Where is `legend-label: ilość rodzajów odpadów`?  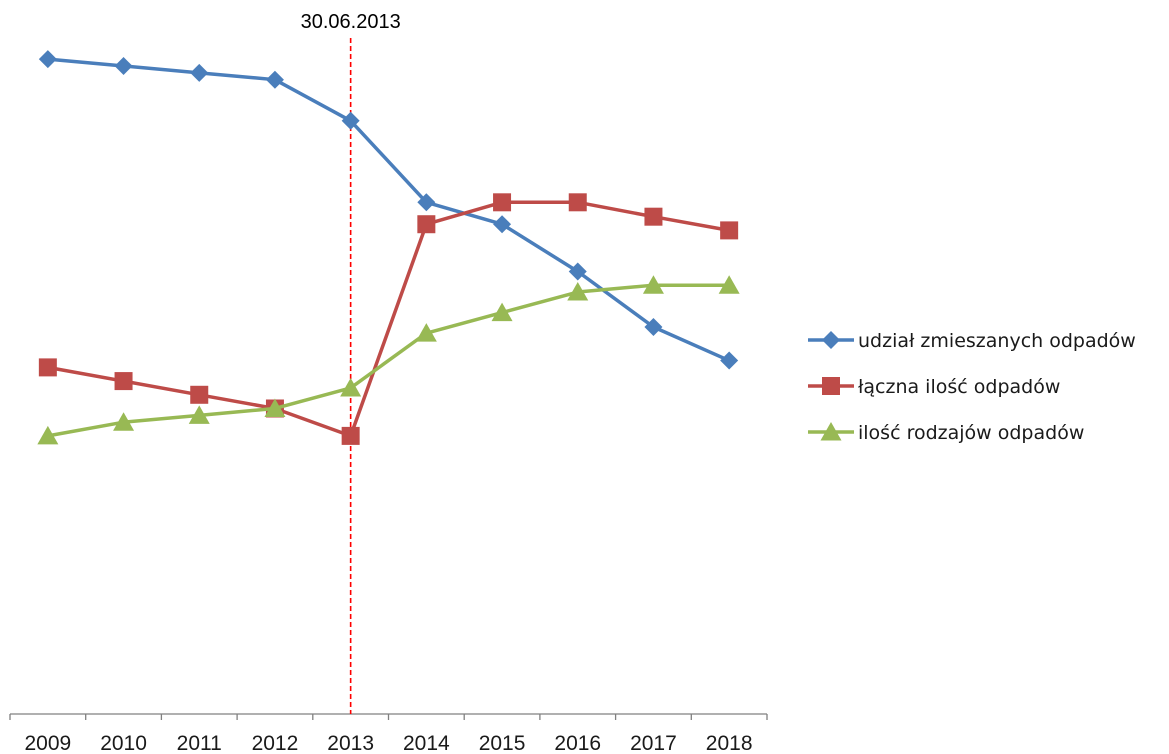 legend-label: ilość rodzajów odpadów is located at coordinates (971, 433).